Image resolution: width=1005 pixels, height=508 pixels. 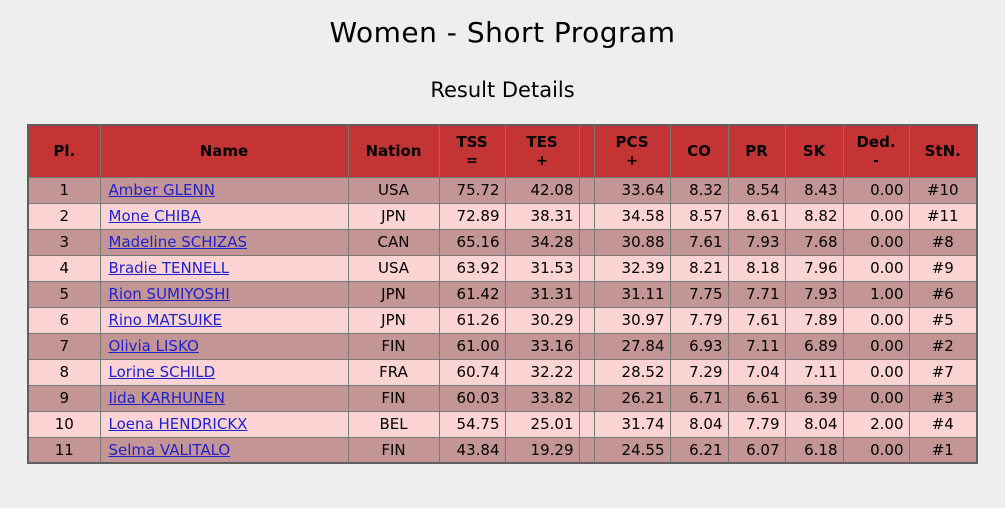 What do you see at coordinates (943, 294) in the screenshot?
I see `cell-stn: #6` at bounding box center [943, 294].